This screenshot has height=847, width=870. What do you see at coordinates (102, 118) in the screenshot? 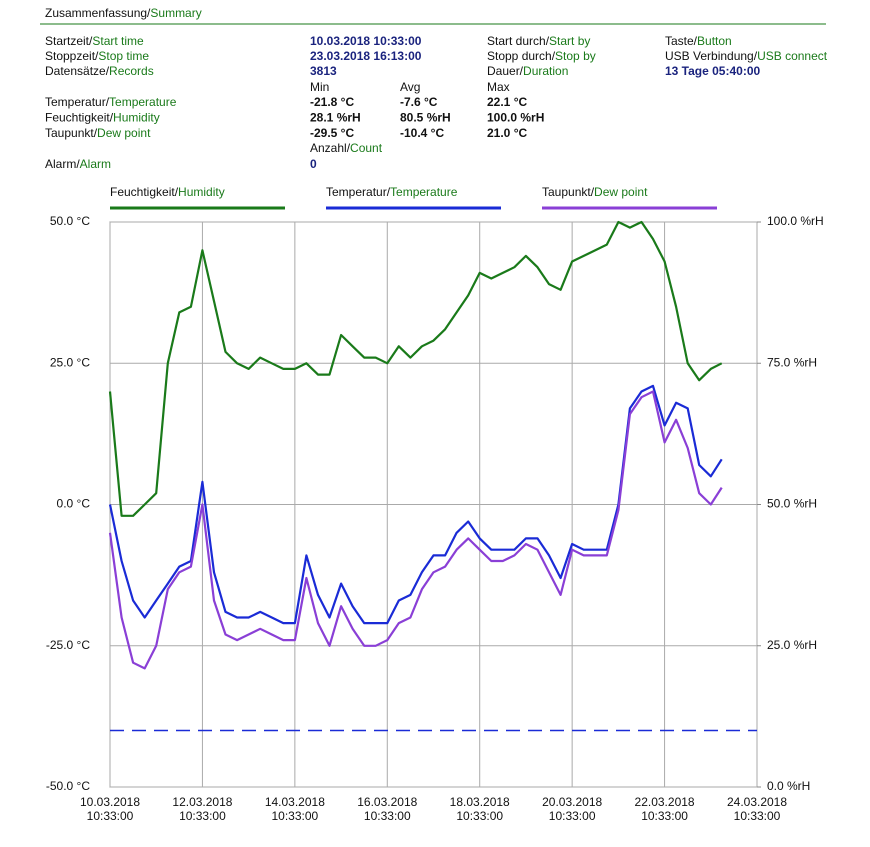
I see `label: Feuchtigkeit/Humidity` at bounding box center [102, 118].